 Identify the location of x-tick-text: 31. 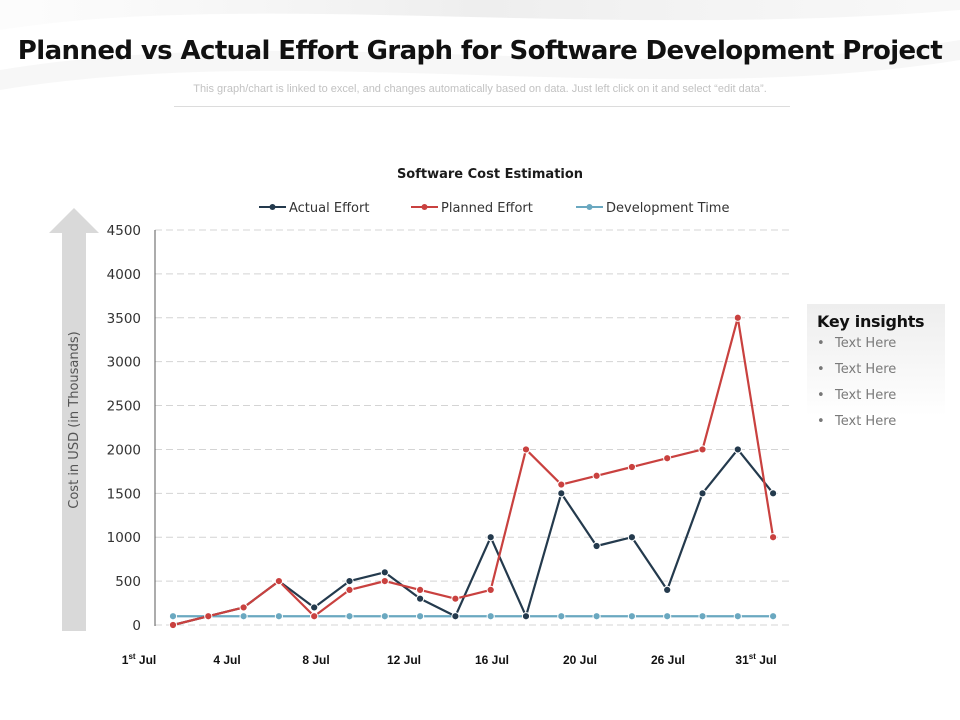
(742, 660).